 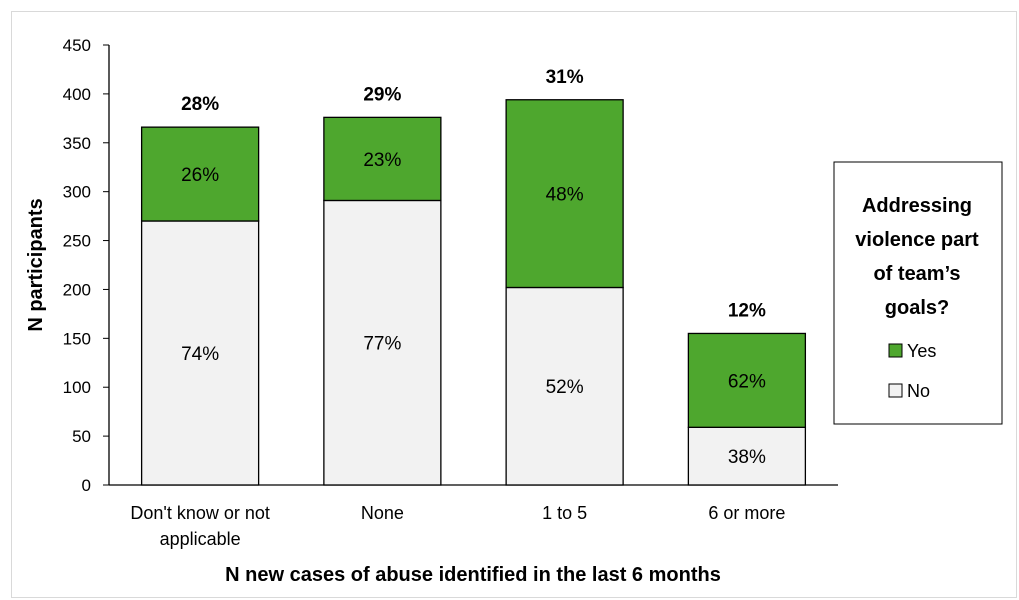 What do you see at coordinates (77, 338) in the screenshot?
I see `y-tick-label: 150` at bounding box center [77, 338].